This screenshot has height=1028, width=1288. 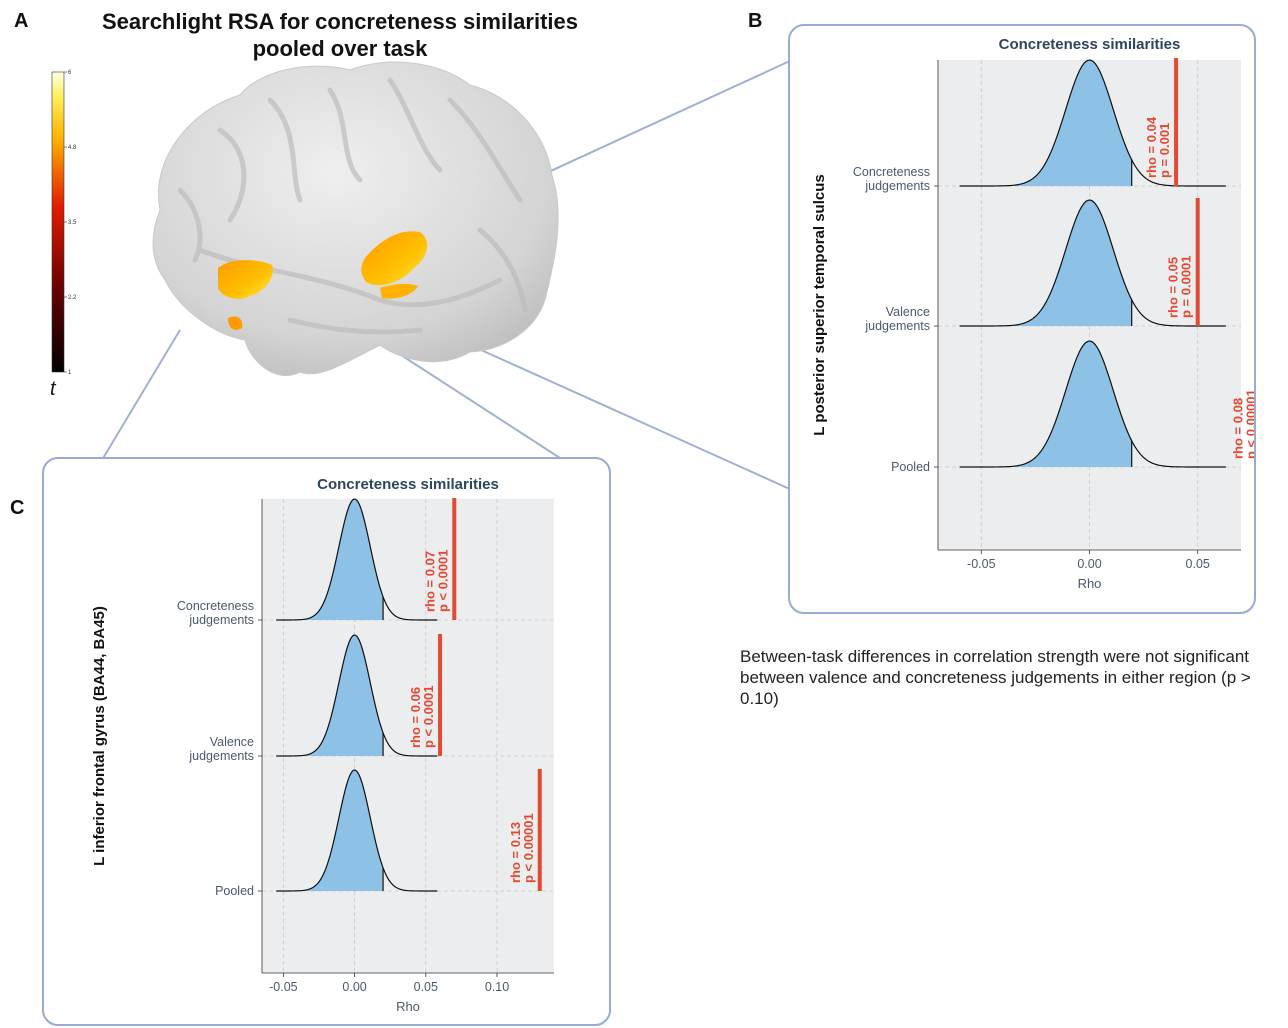 I want to click on colorbar-gradient, so click(x=58, y=222).